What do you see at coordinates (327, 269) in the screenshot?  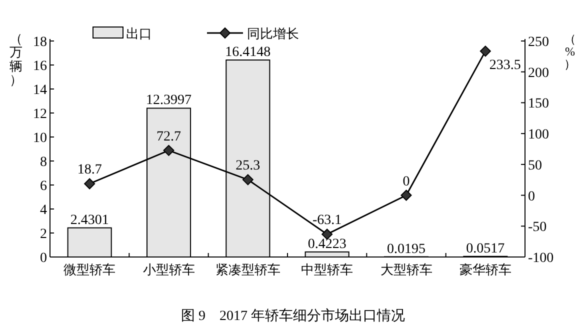 I see `x-tick-label: 中型轿车` at bounding box center [327, 269].